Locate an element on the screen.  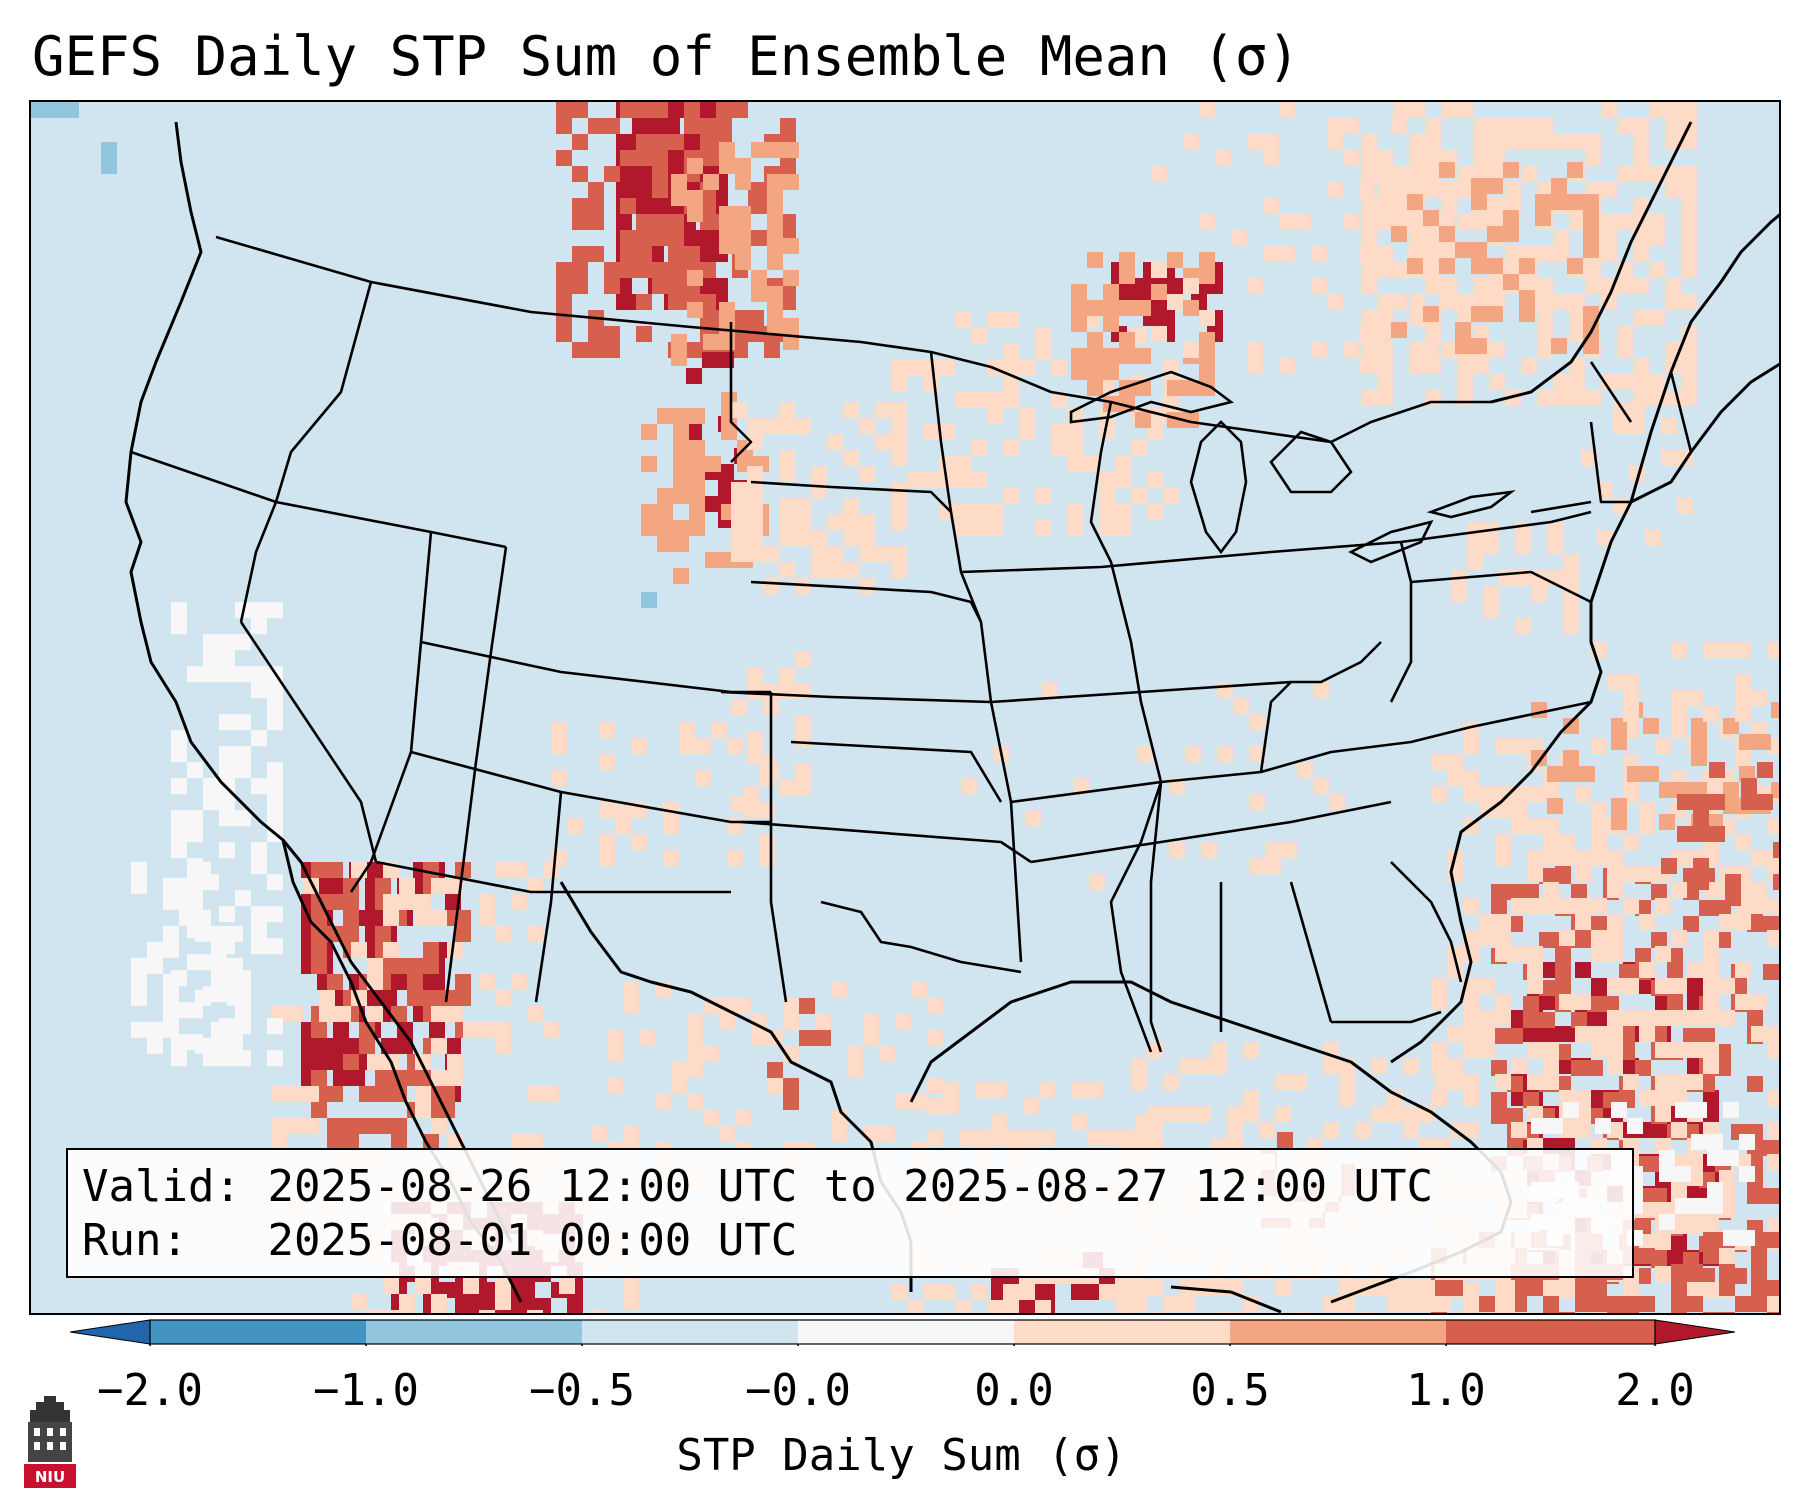
logo-text: NIU is located at coordinates (50, 1477).